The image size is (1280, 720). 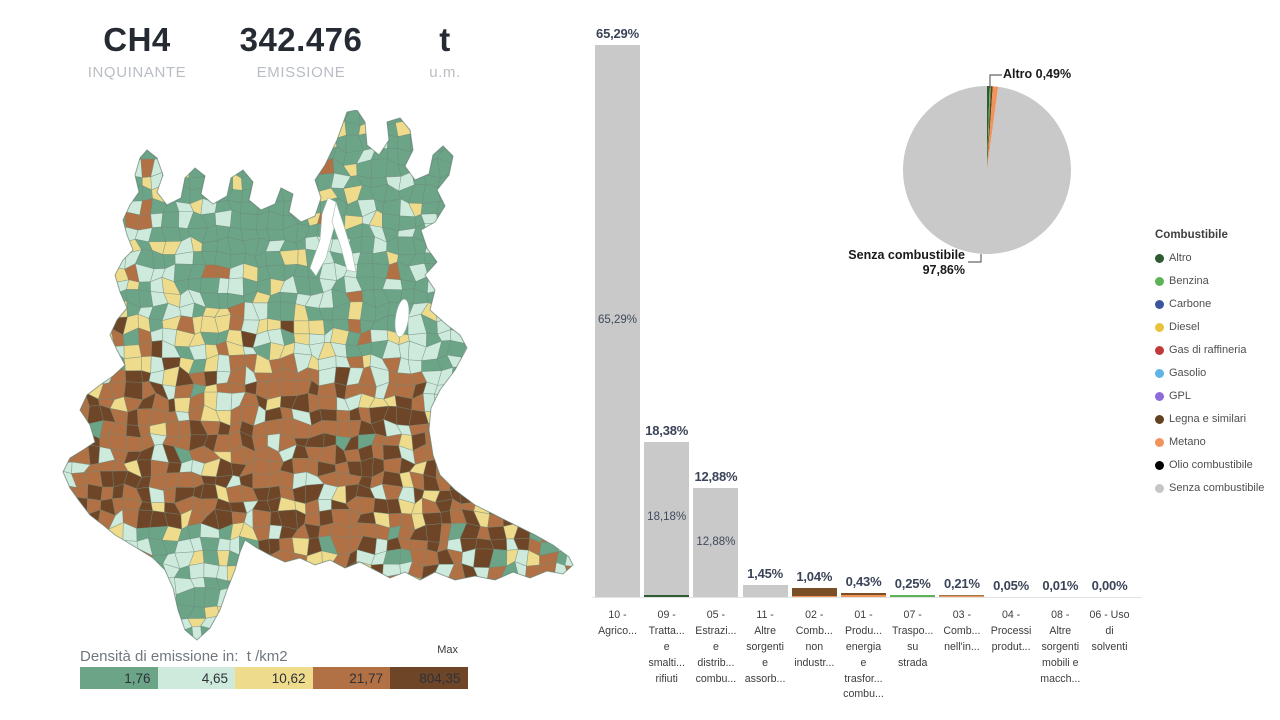 What do you see at coordinates (1189, 281) in the screenshot?
I see `fuel-legend-label: Benzina` at bounding box center [1189, 281].